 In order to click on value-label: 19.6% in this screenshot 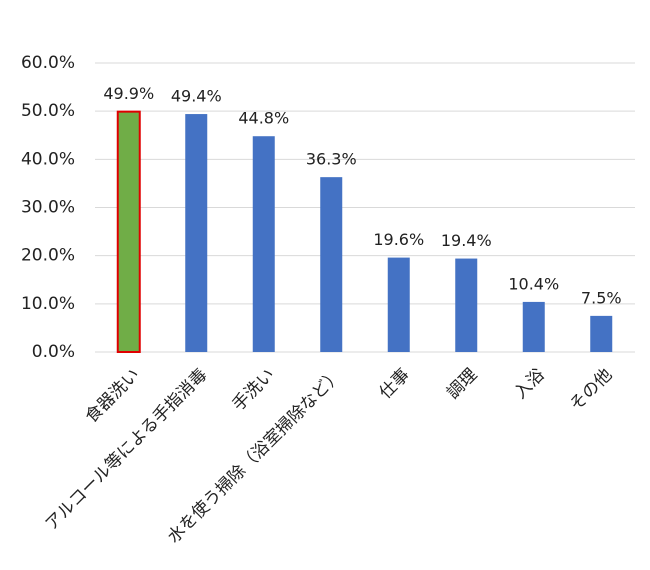, I will do `click(398, 239)`.